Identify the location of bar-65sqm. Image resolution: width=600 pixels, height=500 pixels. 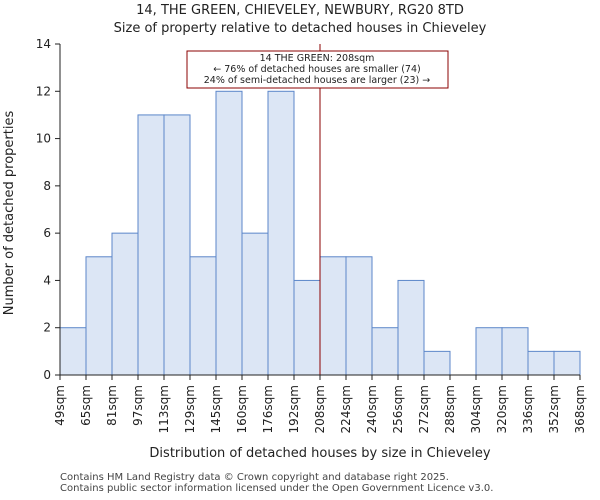
(99, 316).